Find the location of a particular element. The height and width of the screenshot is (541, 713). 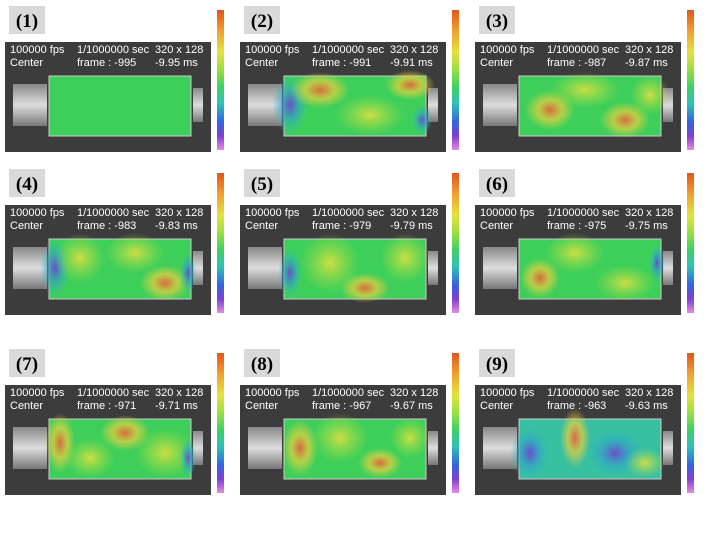

panel-label: (4) is located at coordinates (27, 184).